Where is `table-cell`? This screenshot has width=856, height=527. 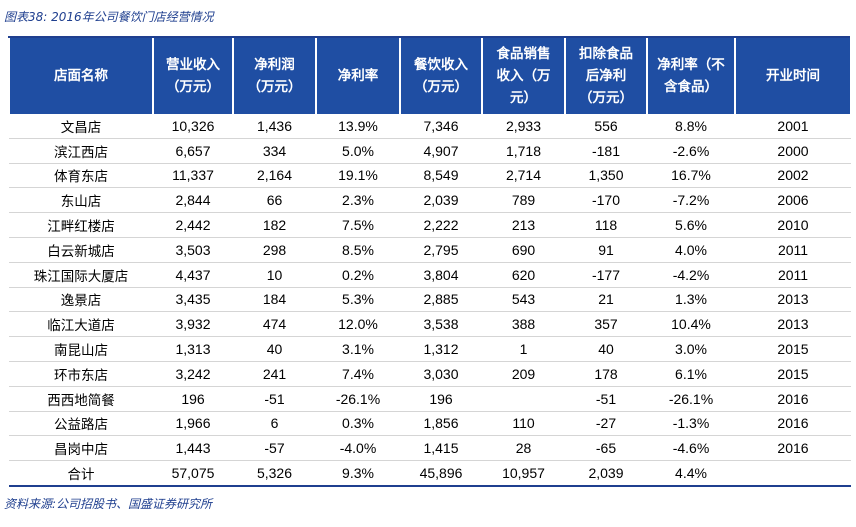 table-cell is located at coordinates (523, 399).